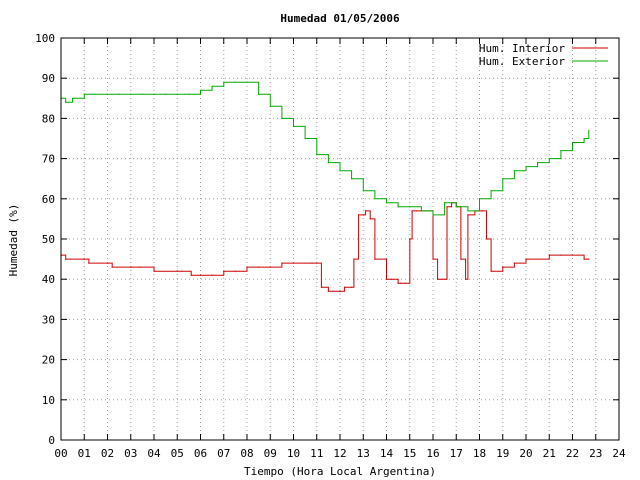  Describe the element at coordinates (549, 453) in the screenshot. I see `x-tick-label: 21` at that location.